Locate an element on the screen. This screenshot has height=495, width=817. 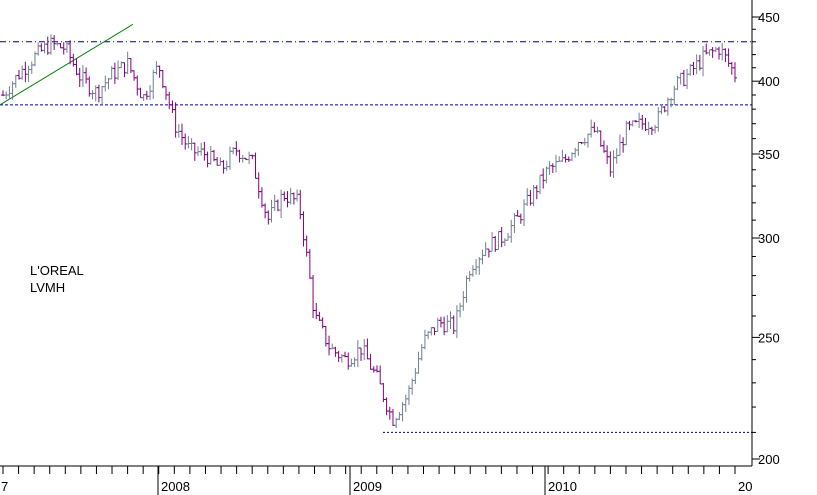
x-tick-label: 2010 is located at coordinates (562, 486).